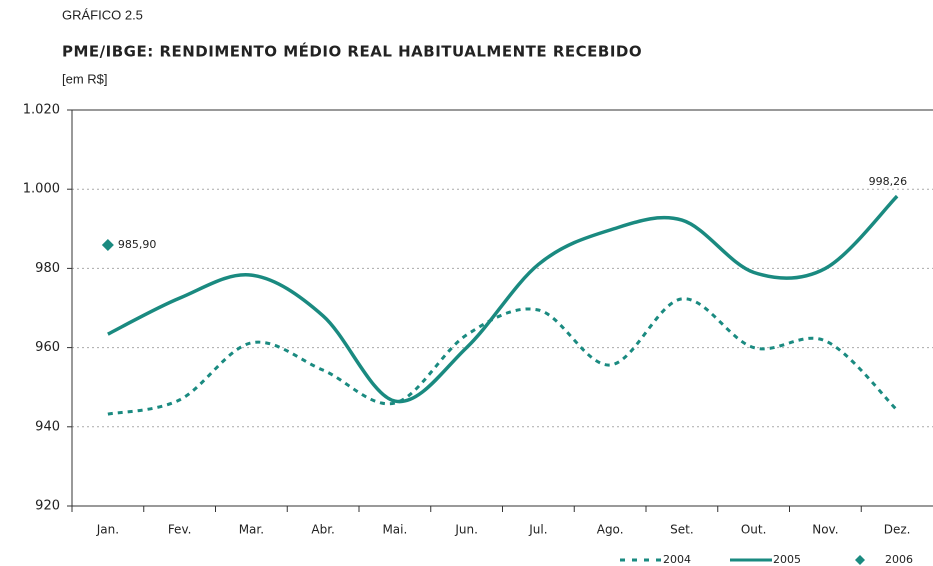 The height and width of the screenshot is (566, 933). I want to click on y-tick-label: 980, so click(47, 268).